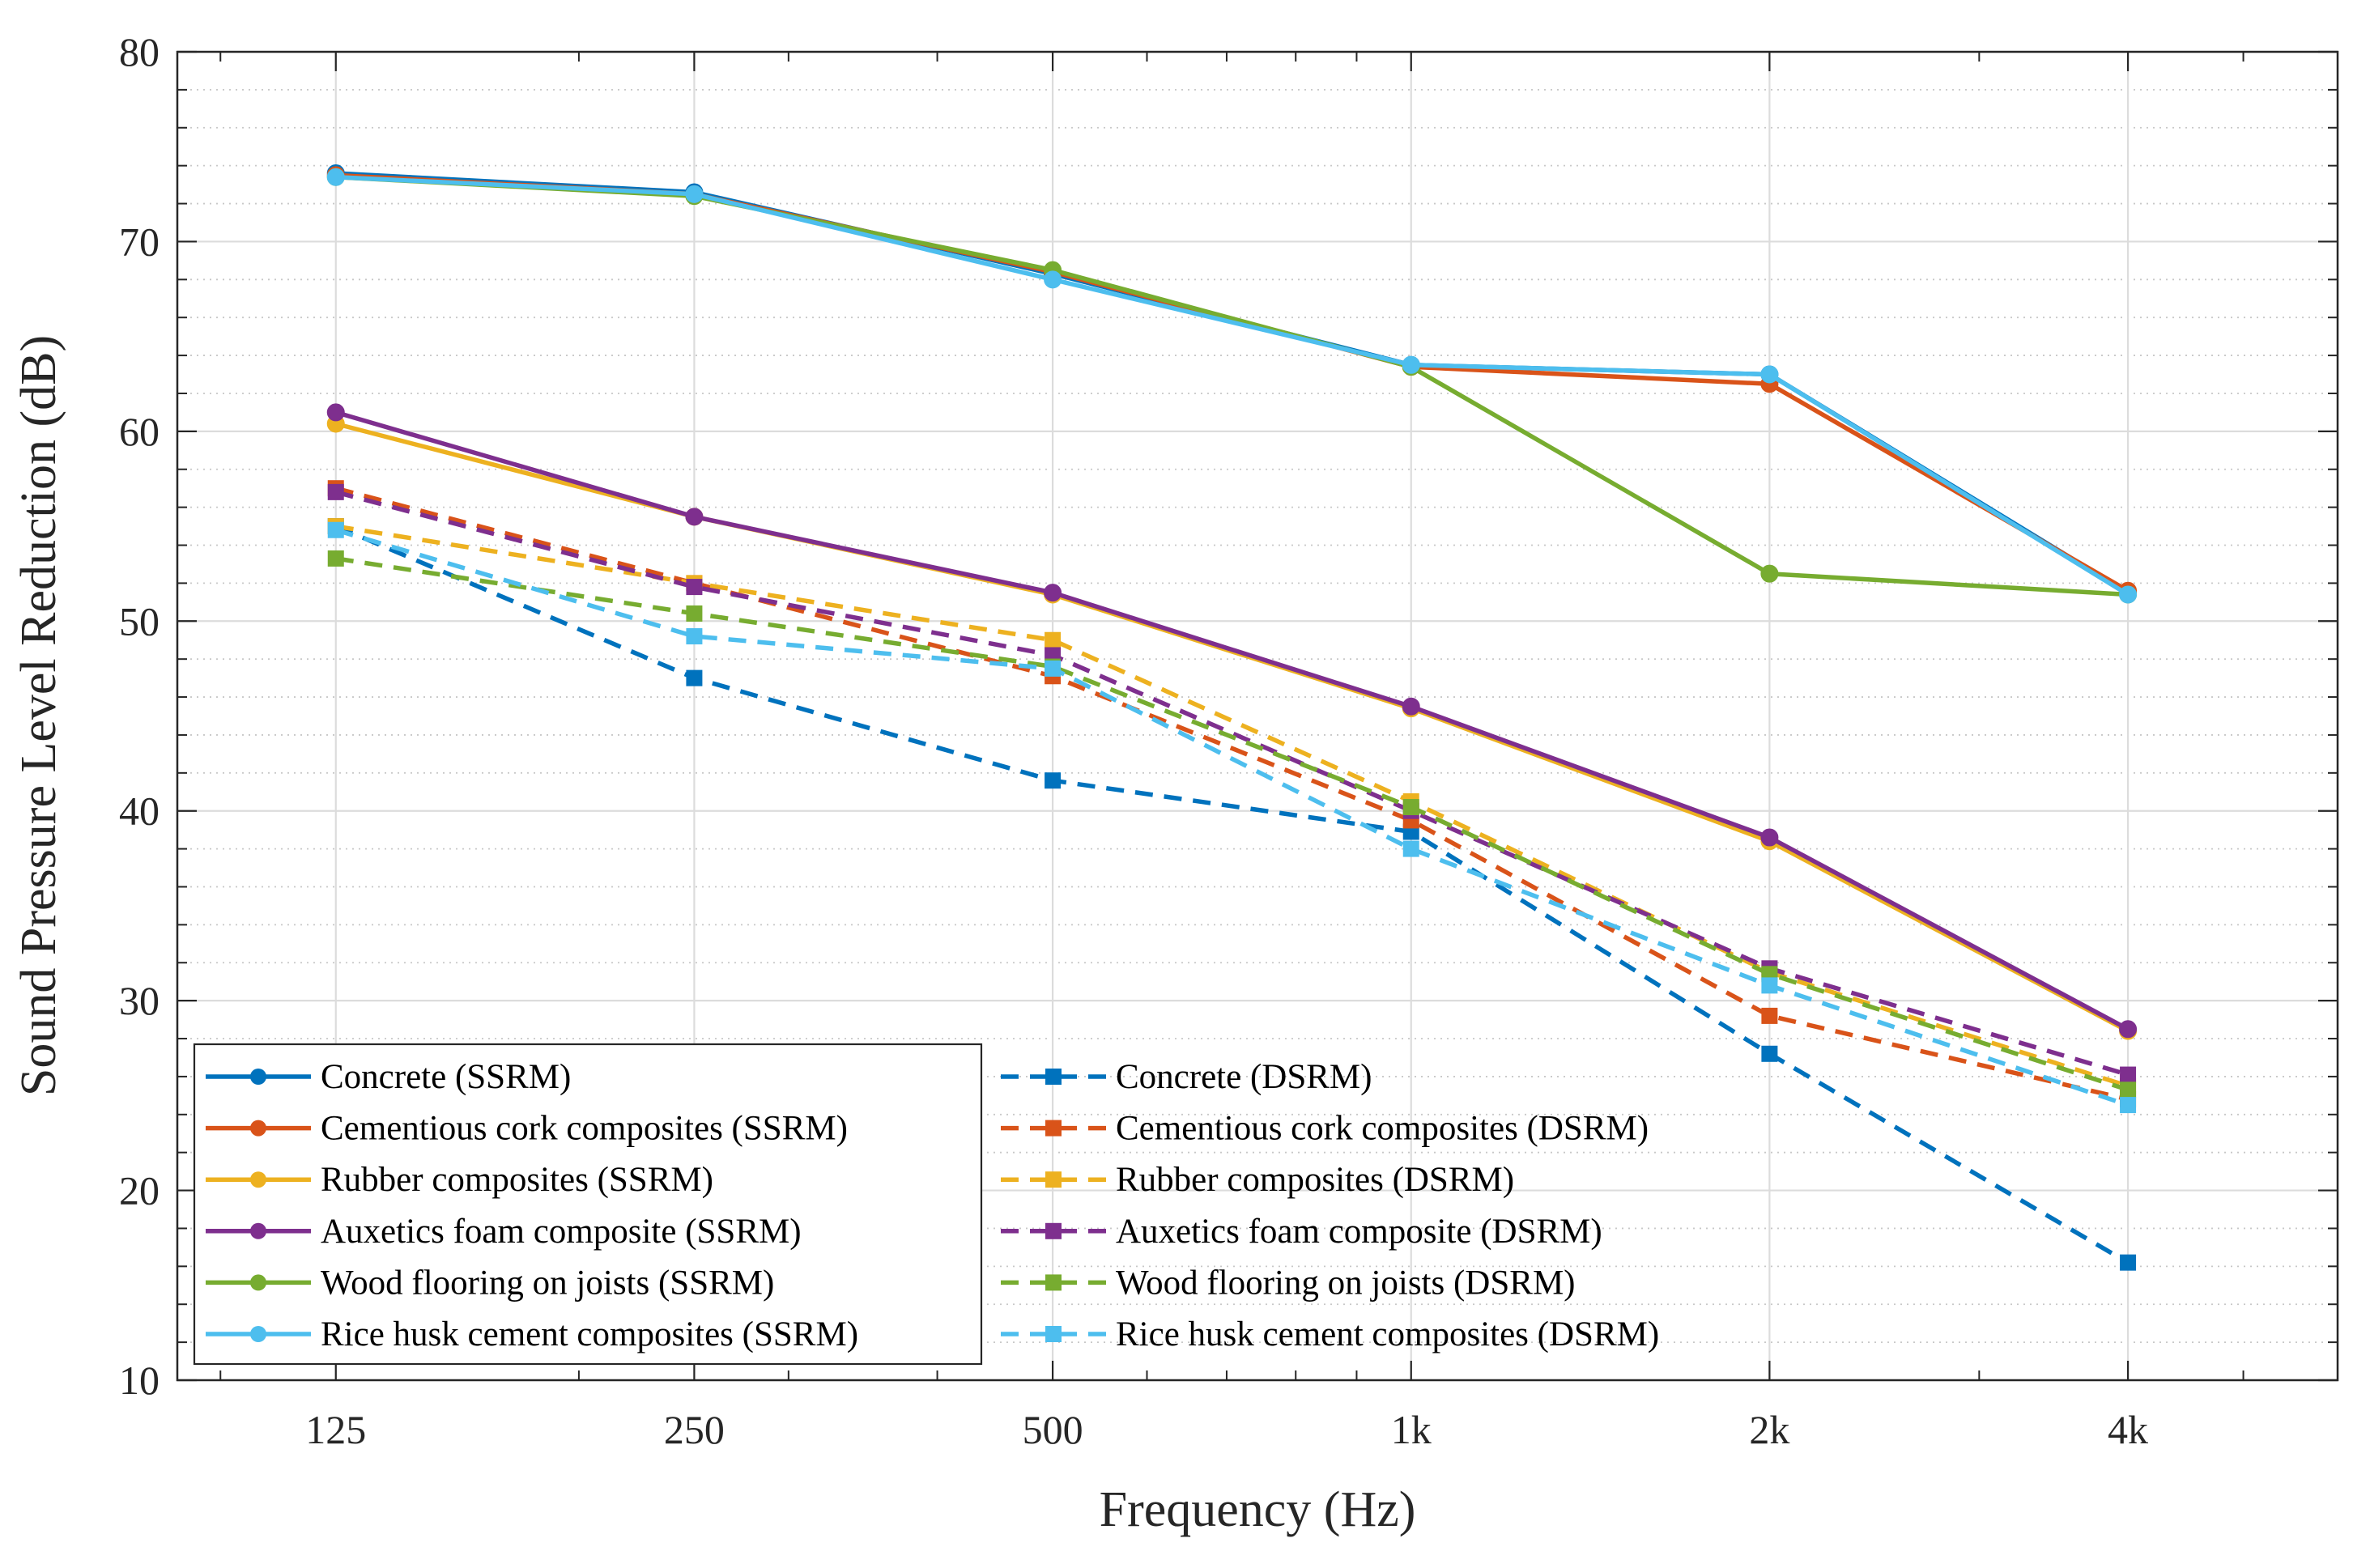 This screenshot has width=2370, height=1568. What do you see at coordinates (139, 716) in the screenshot?
I see `y-tick-labels: 10 20 30 40 50 60 70 80` at bounding box center [139, 716].